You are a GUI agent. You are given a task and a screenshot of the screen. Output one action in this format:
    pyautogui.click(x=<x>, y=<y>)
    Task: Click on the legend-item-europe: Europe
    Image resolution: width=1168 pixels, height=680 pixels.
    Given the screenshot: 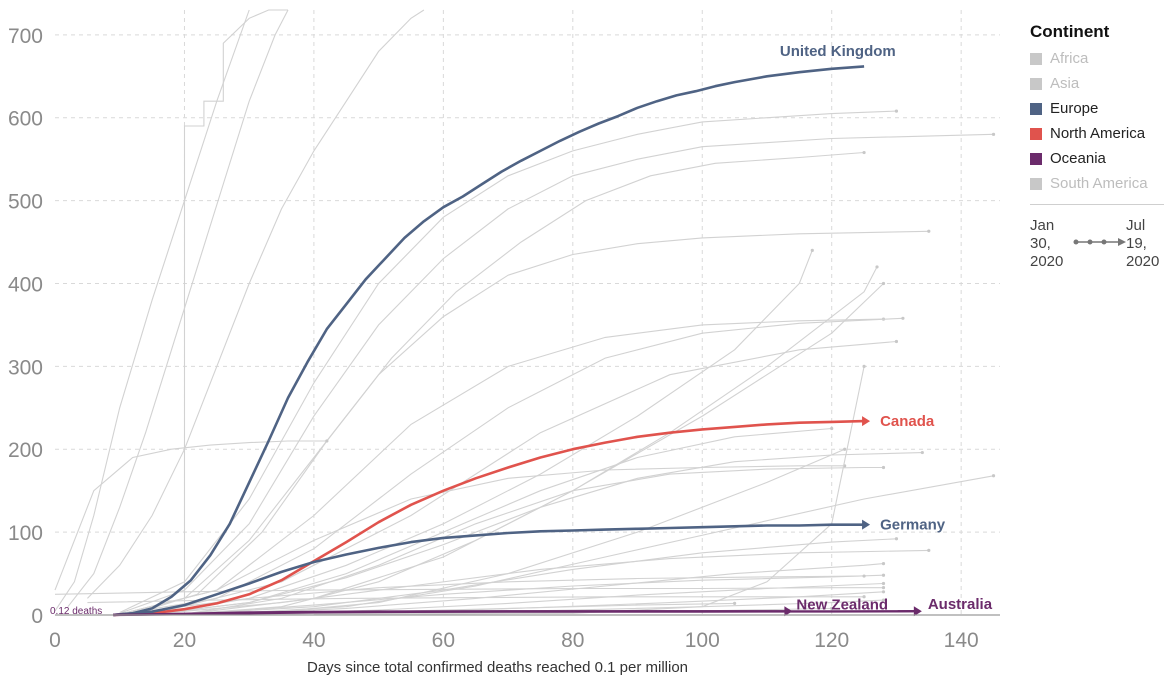 What is the action you would take?
    pyautogui.click(x=1099, y=108)
    